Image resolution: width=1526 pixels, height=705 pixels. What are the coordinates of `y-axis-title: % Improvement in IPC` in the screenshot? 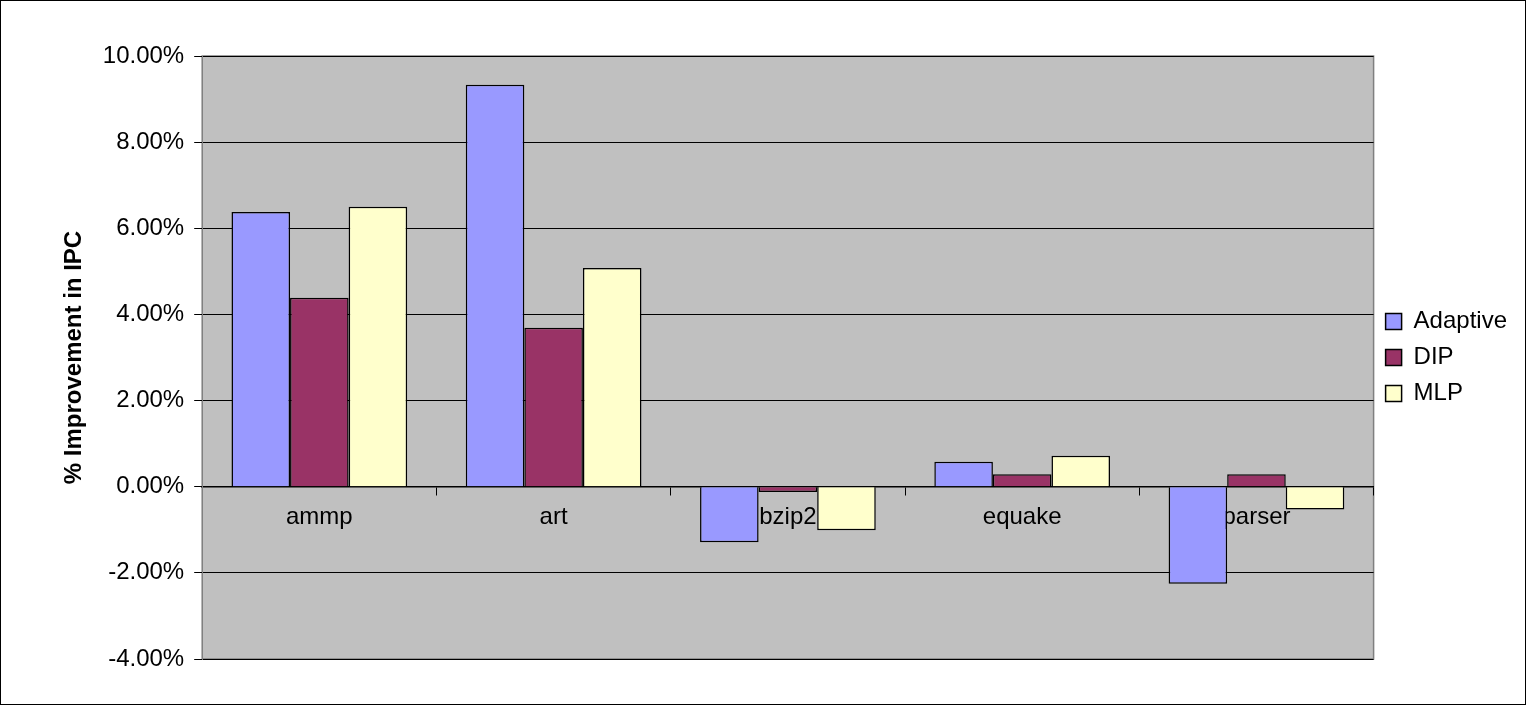 It's located at (73, 357).